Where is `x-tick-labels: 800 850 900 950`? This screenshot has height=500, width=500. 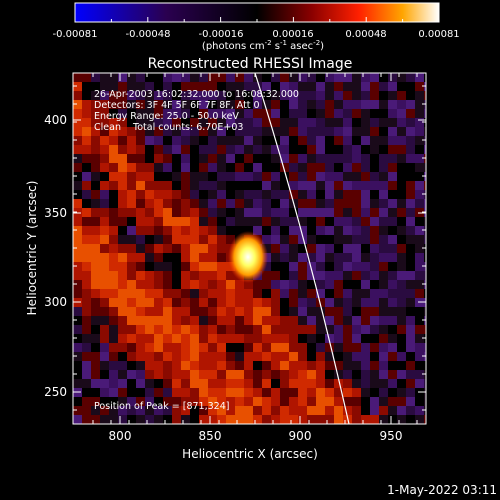 x-tick-labels: 800 850 900 950 is located at coordinates (256, 436).